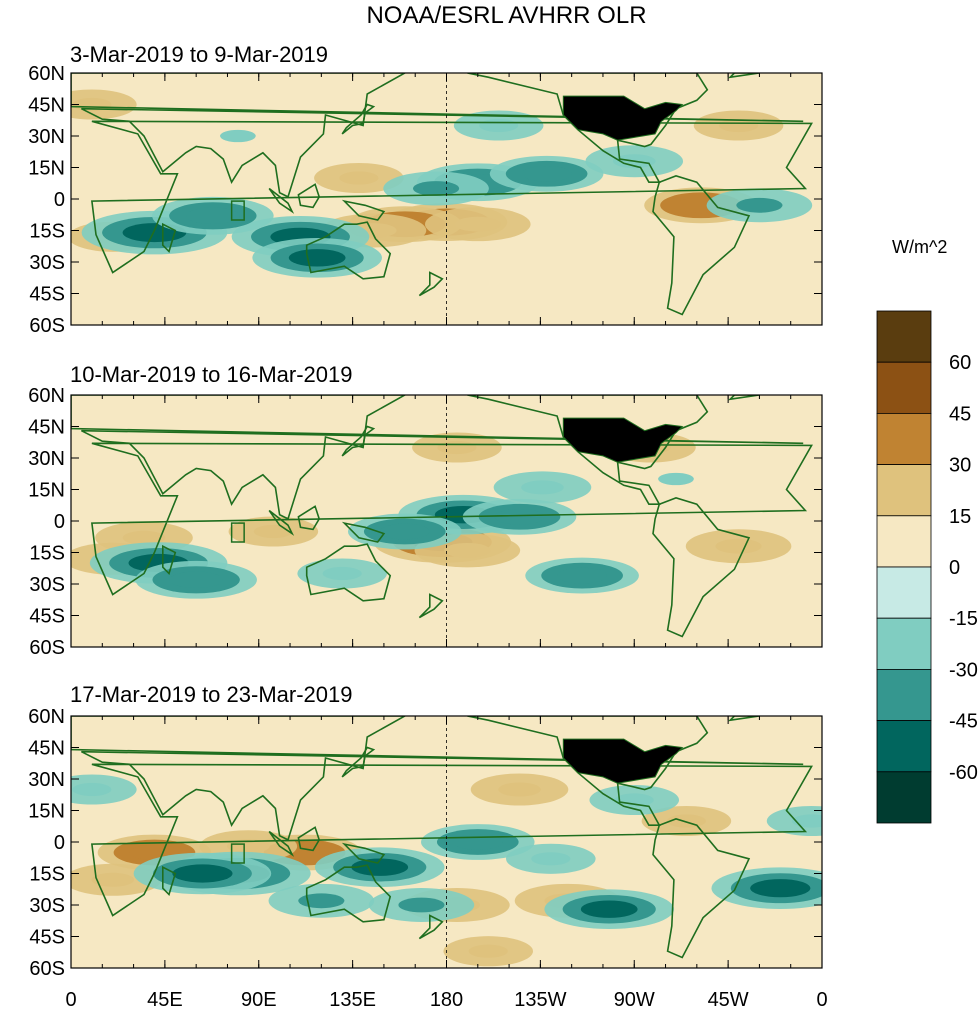 Image resolution: width=980 pixels, height=1013 pixels. What do you see at coordinates (954, 568) in the screenshot?
I see `colorbar-label: 0` at bounding box center [954, 568].